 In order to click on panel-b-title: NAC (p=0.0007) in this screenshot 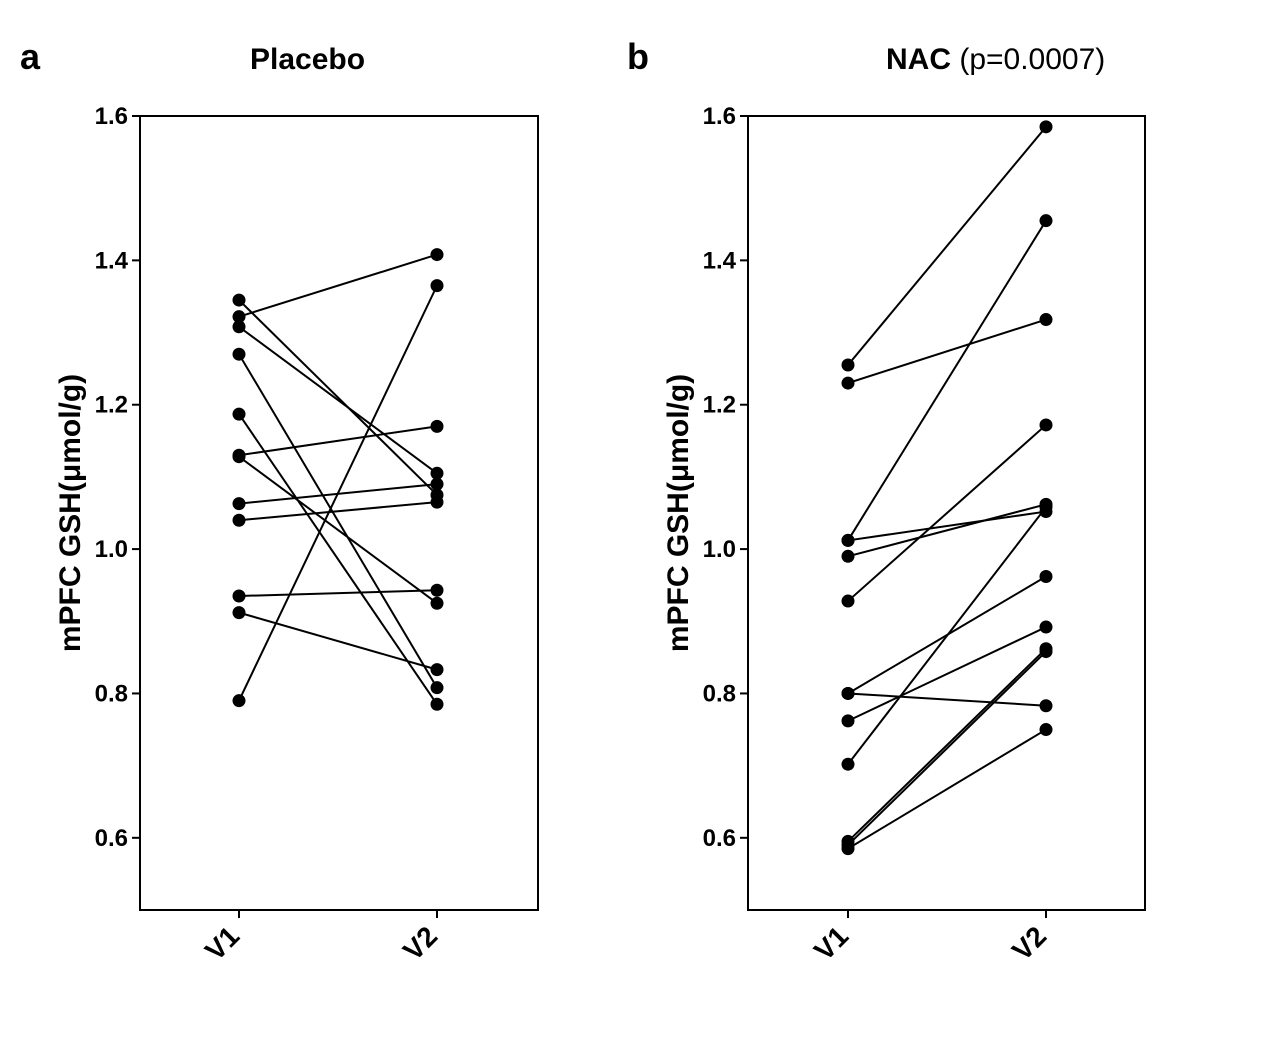, I will do `click(995, 60)`.